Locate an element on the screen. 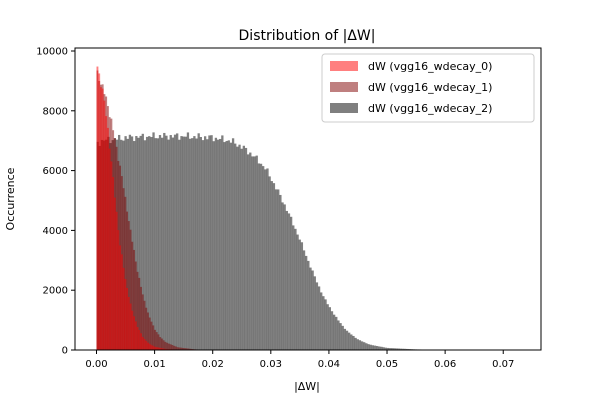 The height and width of the screenshot is (400, 600). y-tick-label: 0 is located at coordinates (65, 351).